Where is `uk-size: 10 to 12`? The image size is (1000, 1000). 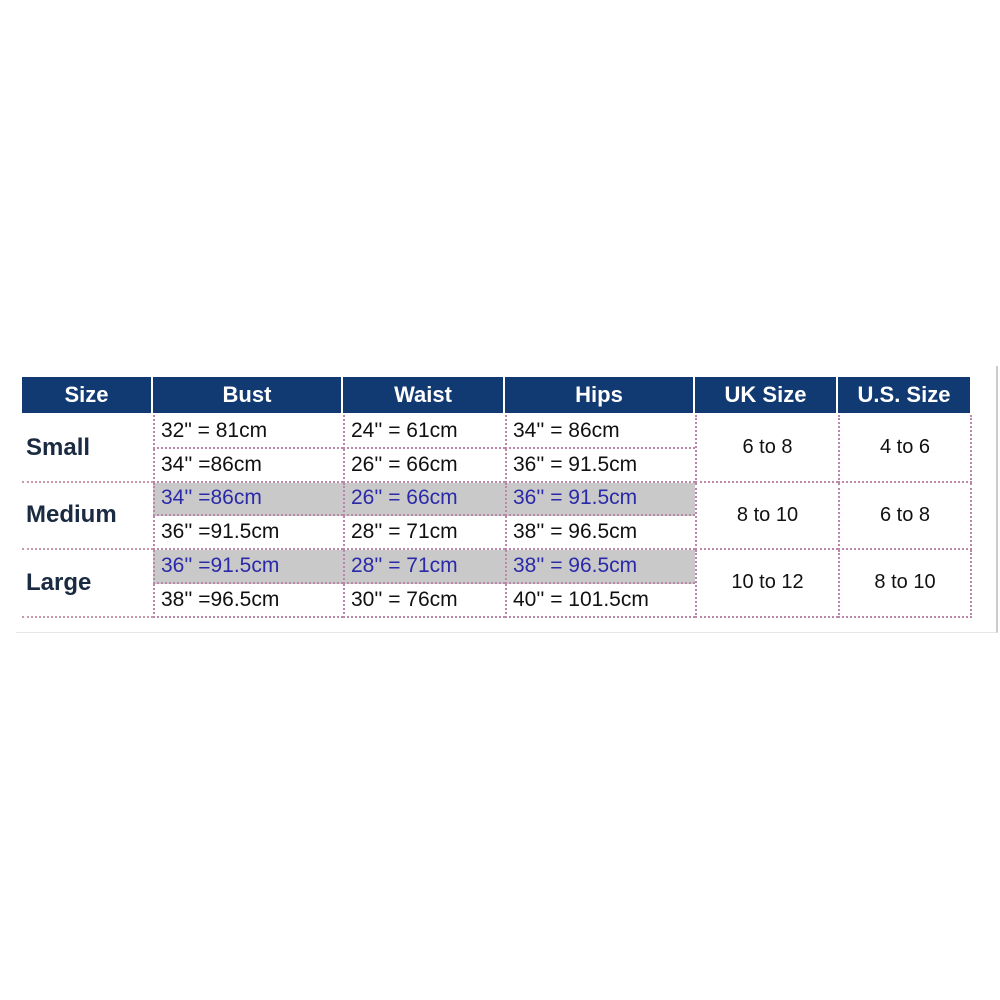 uk-size: 10 to 12 is located at coordinates (766, 584).